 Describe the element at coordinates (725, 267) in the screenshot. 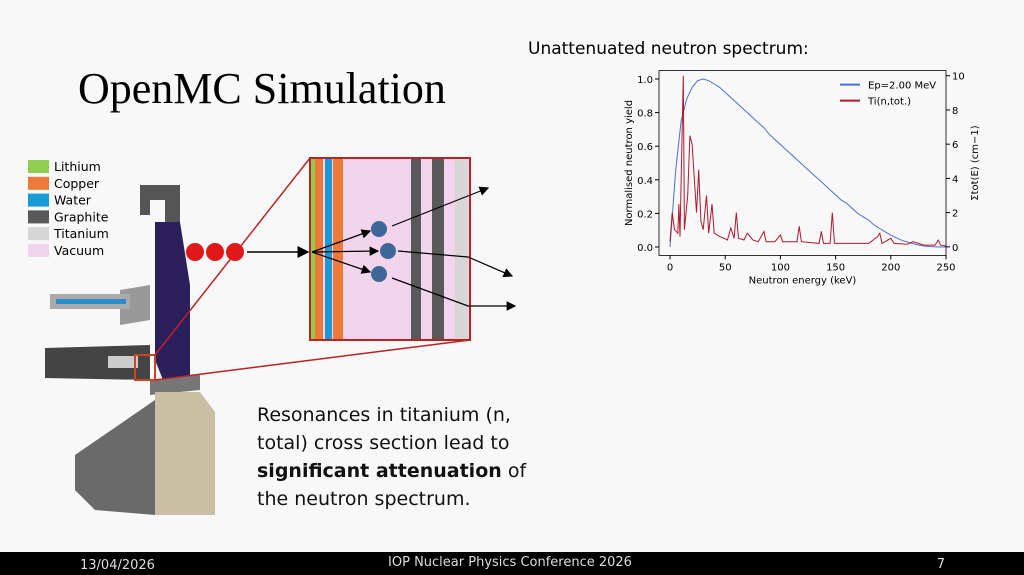

I see `x-tick-label: 50` at that location.